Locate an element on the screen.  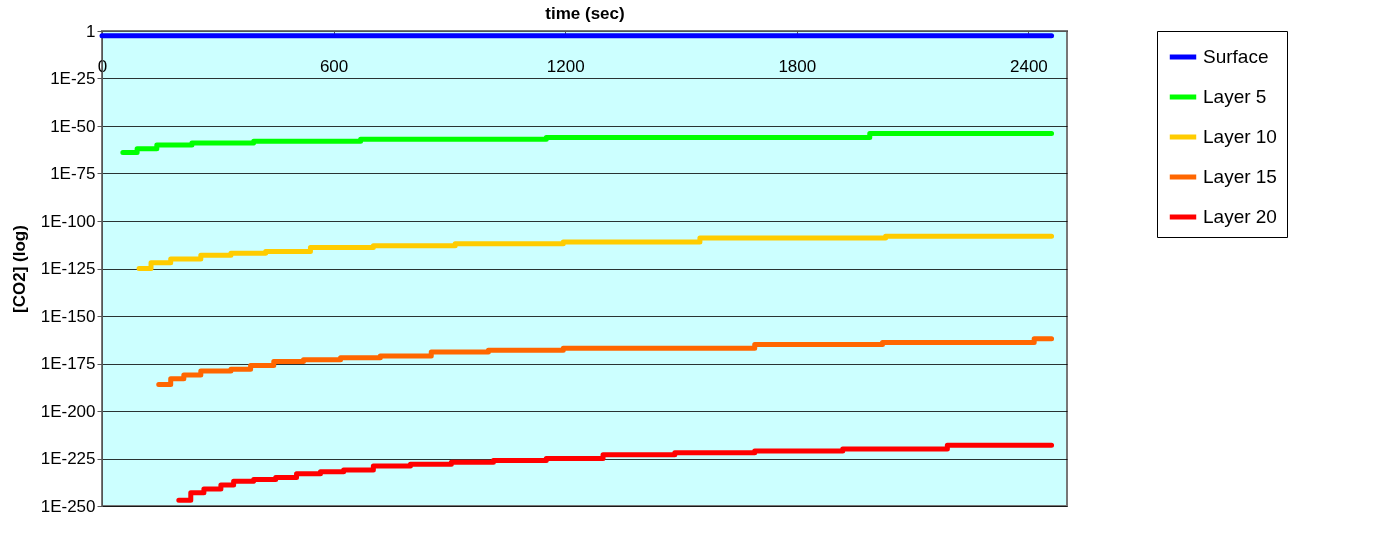
x-tick-label: 1800 is located at coordinates (797, 66).